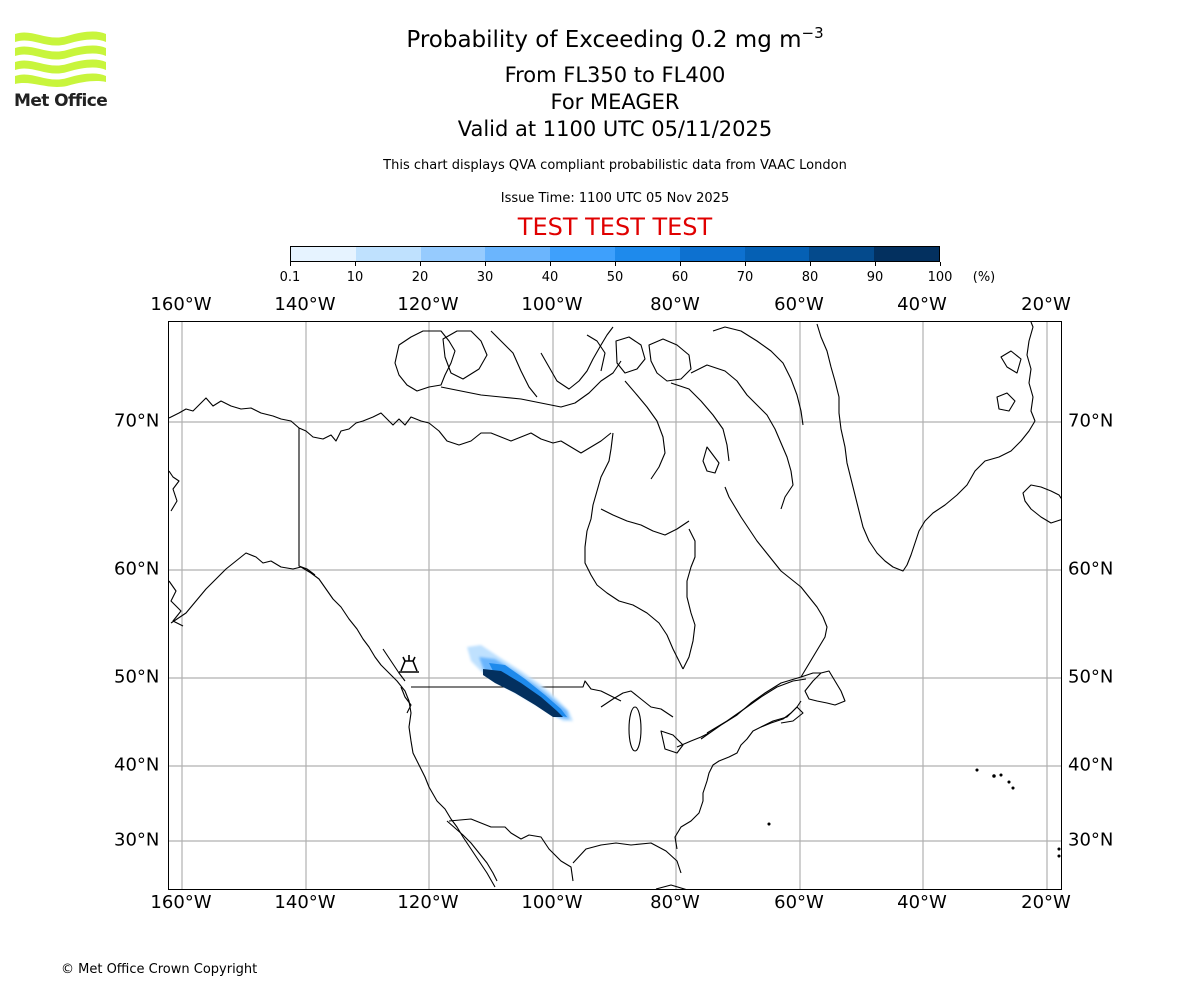  What do you see at coordinates (984, 277) in the screenshot?
I see `colorbar-unit: (%)` at bounding box center [984, 277].